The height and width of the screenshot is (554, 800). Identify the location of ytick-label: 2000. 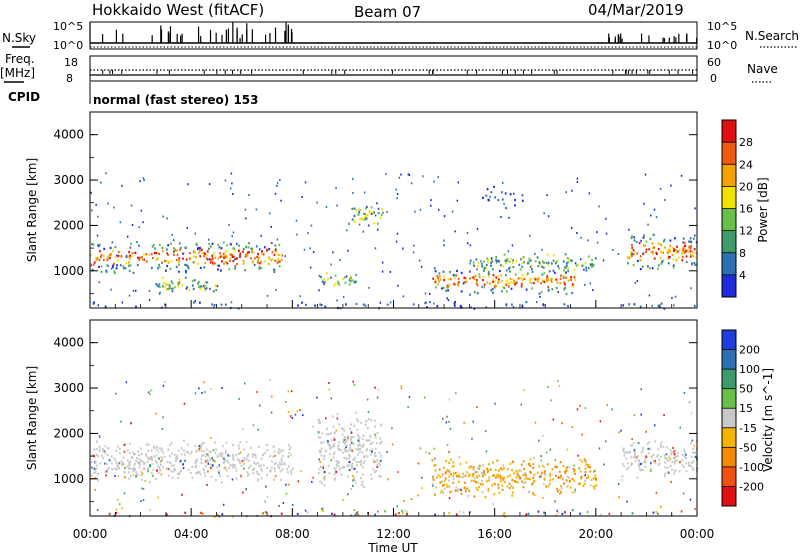
(68, 225).